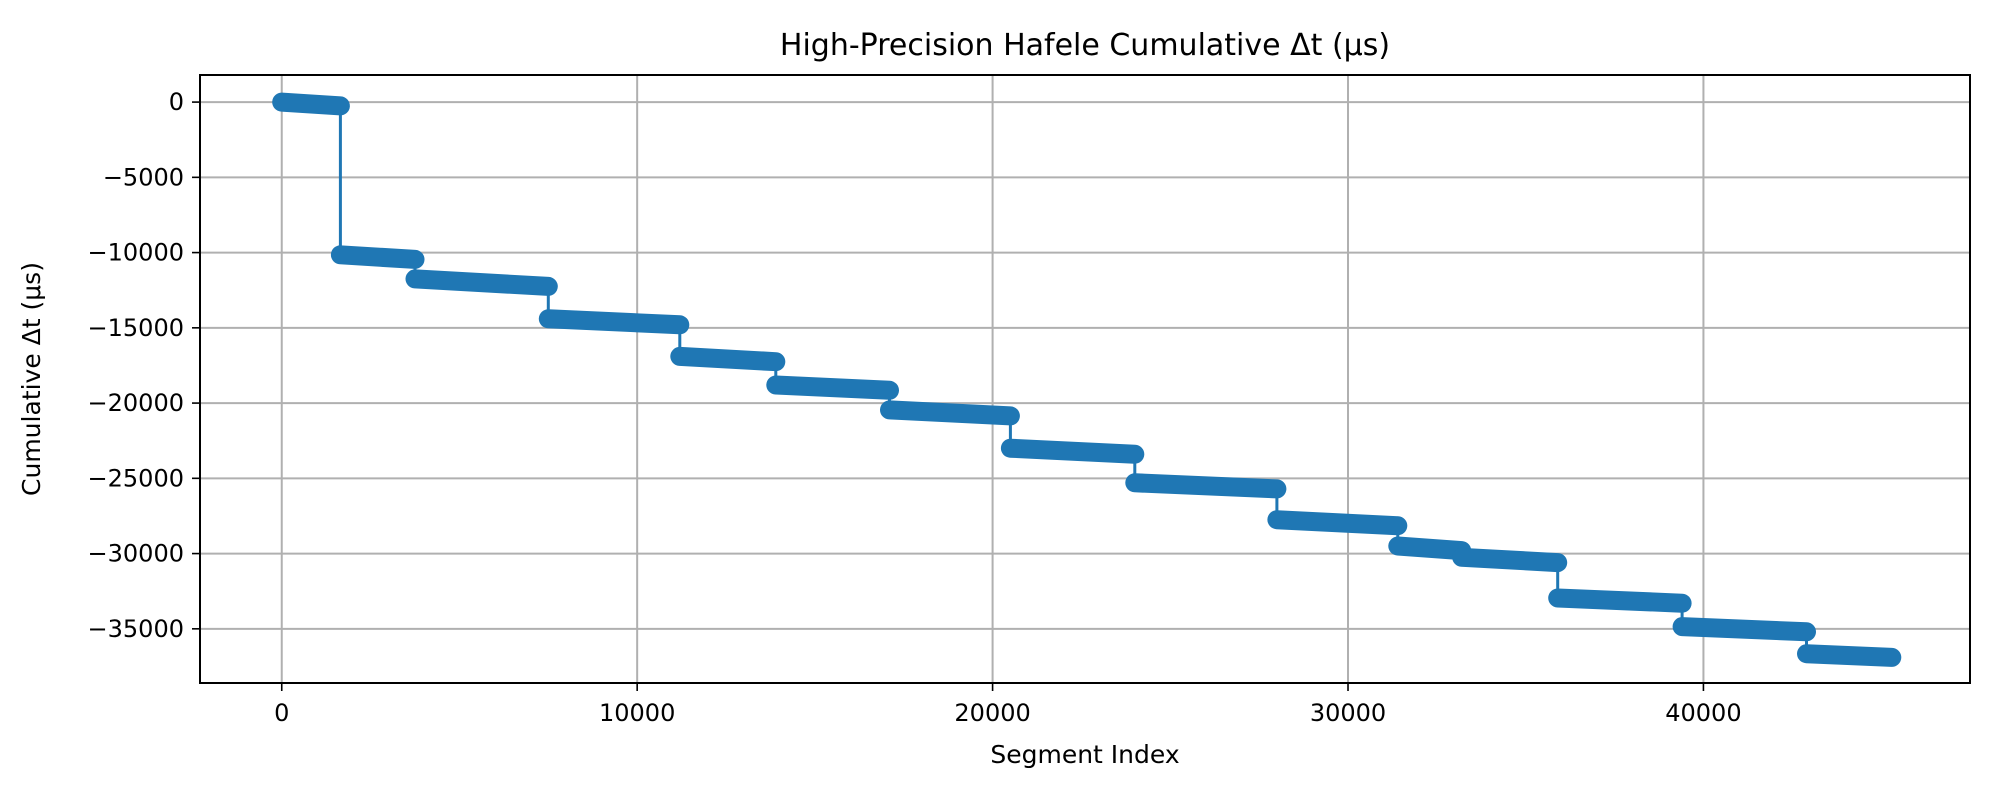  I want to click on x-tick-label: 40000, so click(1703, 713).